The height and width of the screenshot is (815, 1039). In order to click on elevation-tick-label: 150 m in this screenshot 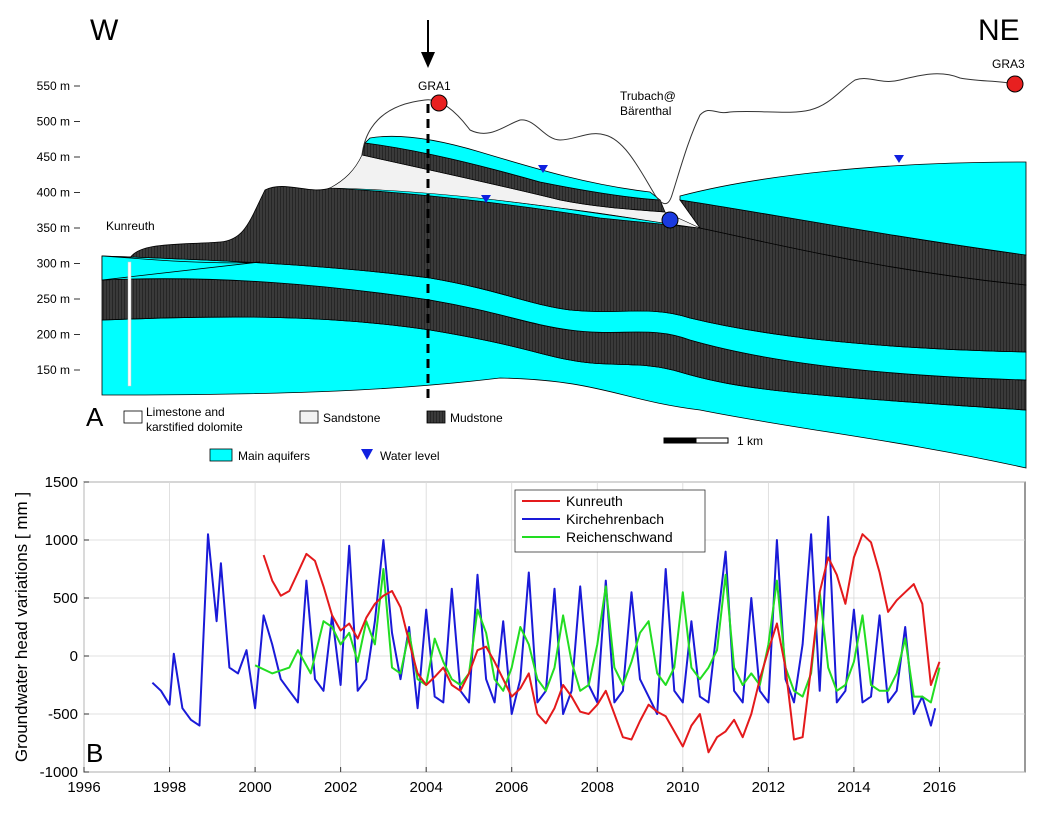, I will do `click(53, 370)`.